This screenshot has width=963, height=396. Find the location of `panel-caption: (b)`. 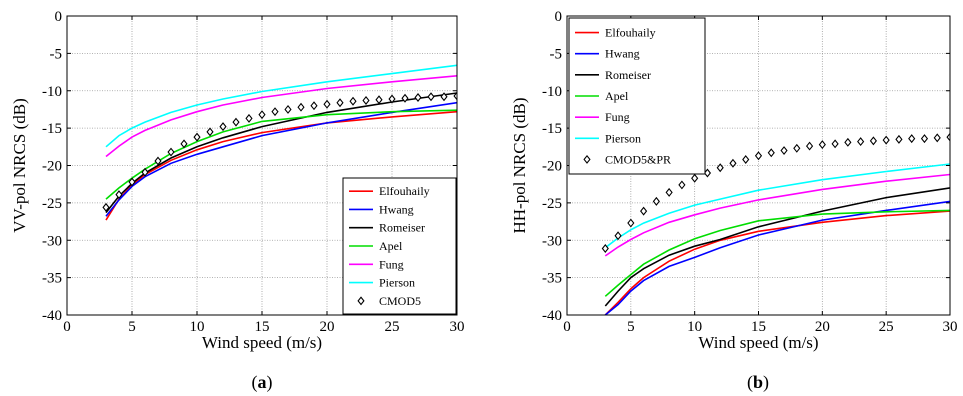

panel-caption: (b) is located at coordinates (758, 382).